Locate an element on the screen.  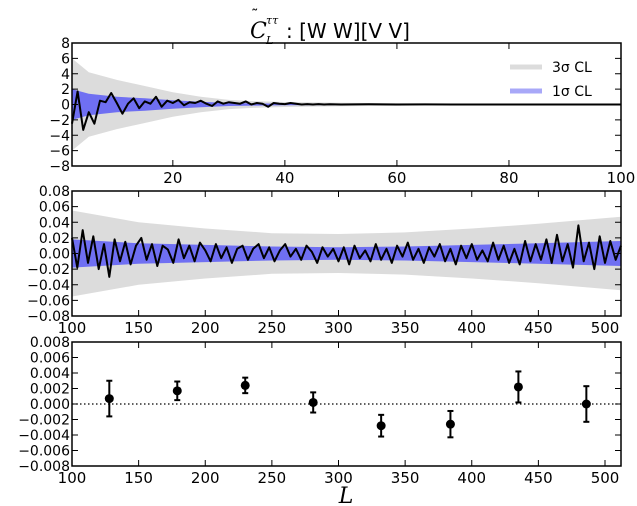
legend-1sigma-label: 1σ CL is located at coordinates (572, 92).